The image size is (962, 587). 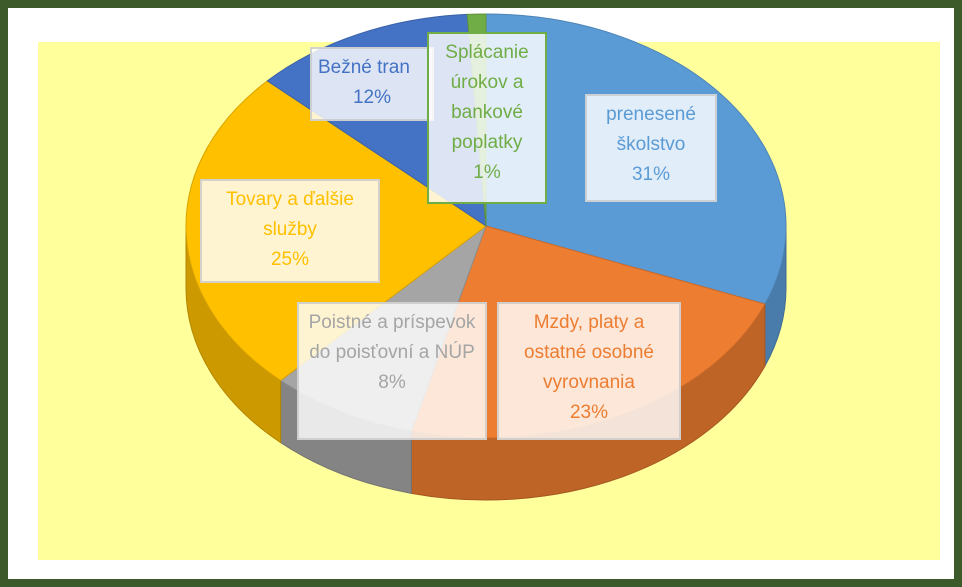 I want to click on category-label: Mzdy, platy a ostatné osobné vyrovnania, so click(x=589, y=352).